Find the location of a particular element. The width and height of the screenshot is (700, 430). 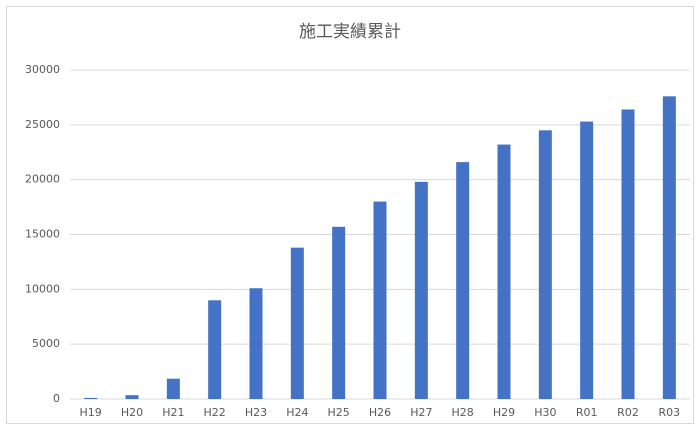

y-tick-label: 5000 is located at coordinates (46, 343).